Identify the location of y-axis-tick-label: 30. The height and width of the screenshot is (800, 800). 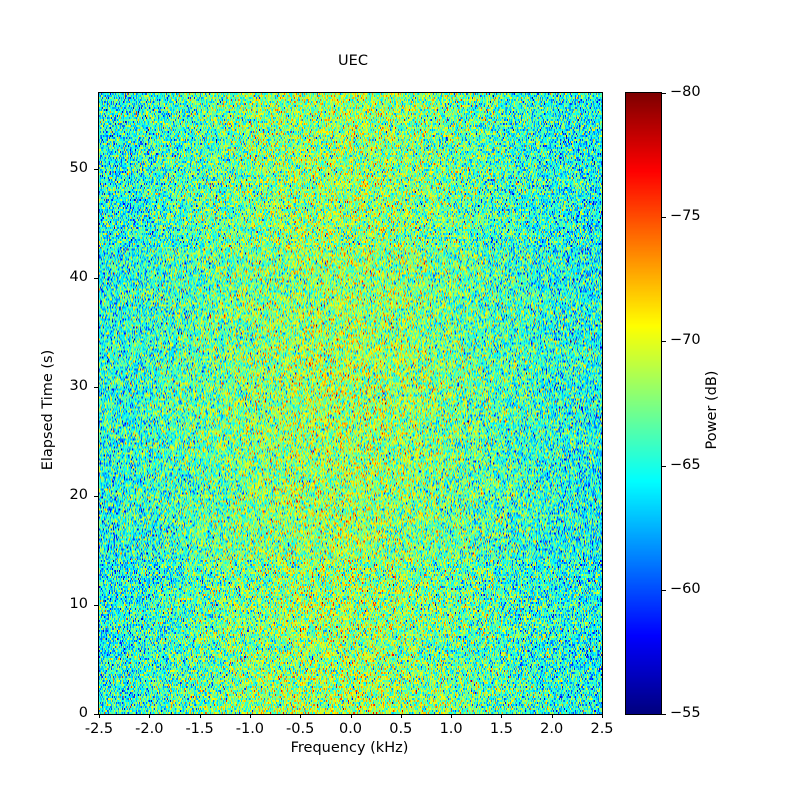
(78, 386).